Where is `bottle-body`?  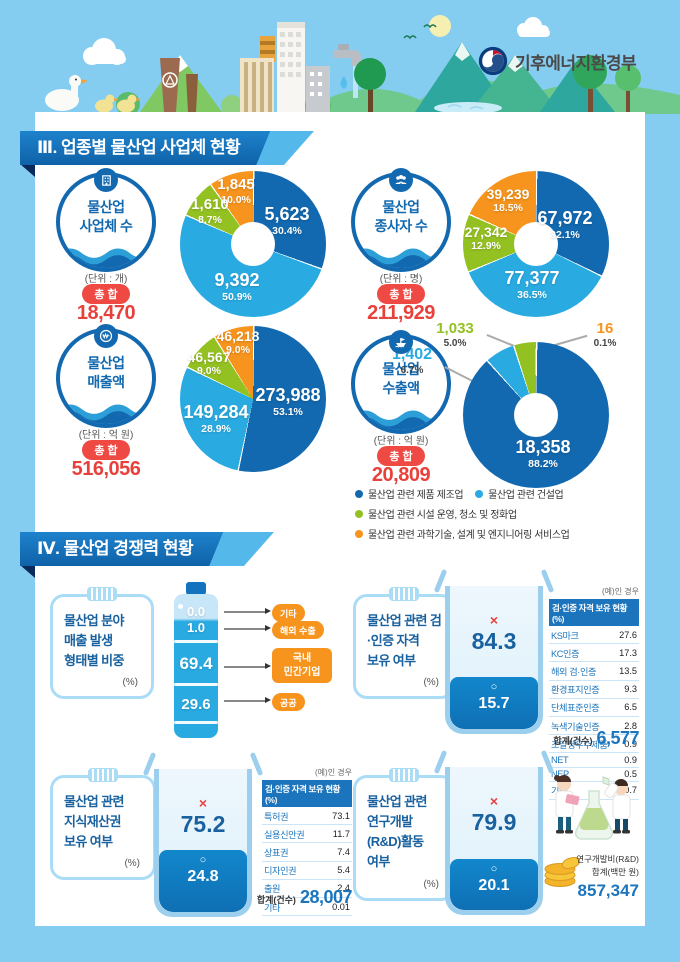
bottle-body is located at coordinates (196, 666).